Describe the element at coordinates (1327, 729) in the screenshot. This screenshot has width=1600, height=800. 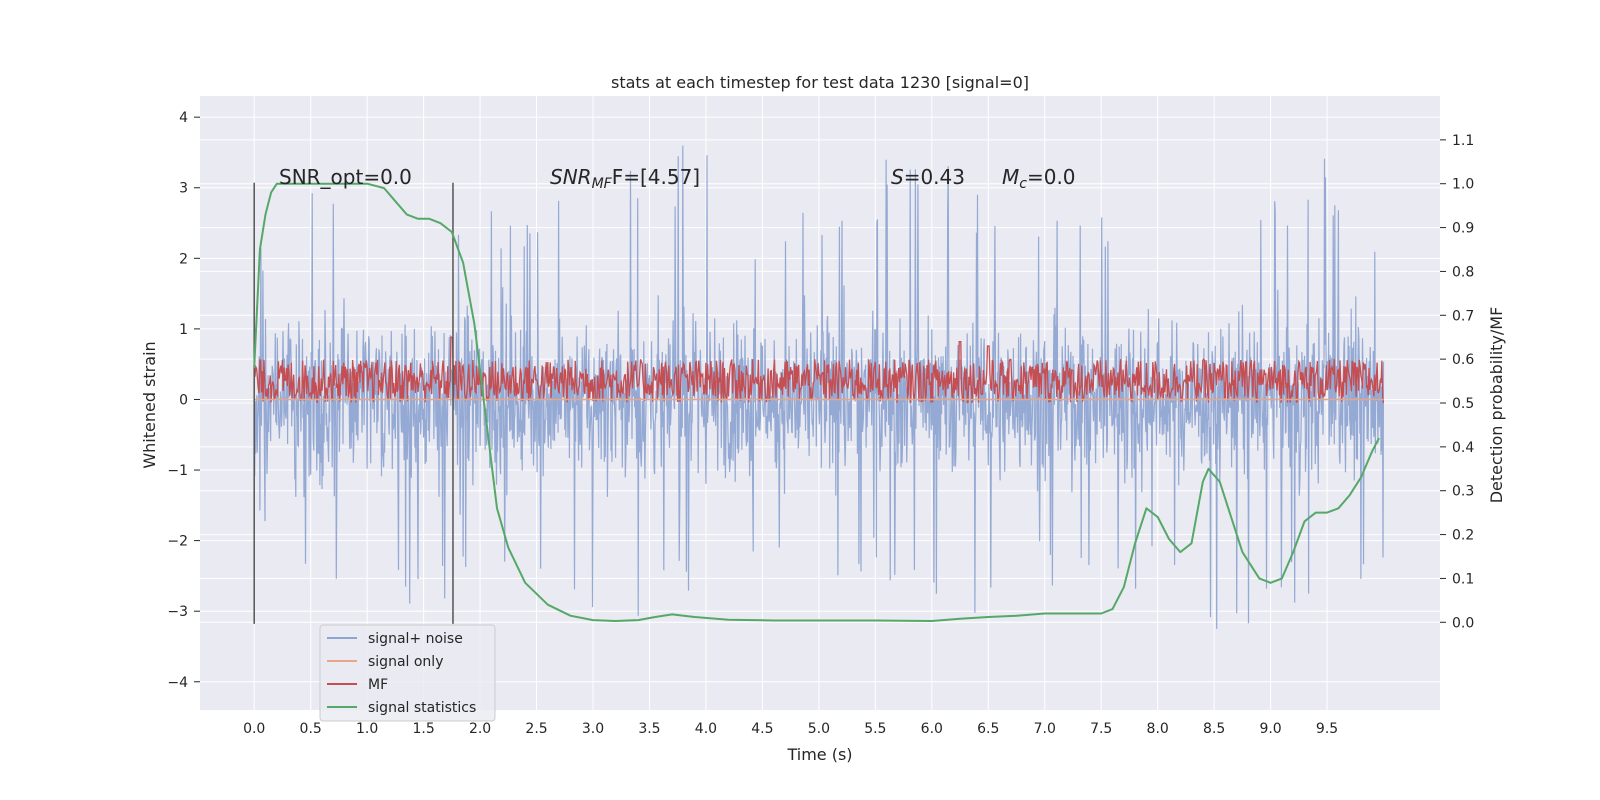
I see `x-tick-label: 9.5` at that location.